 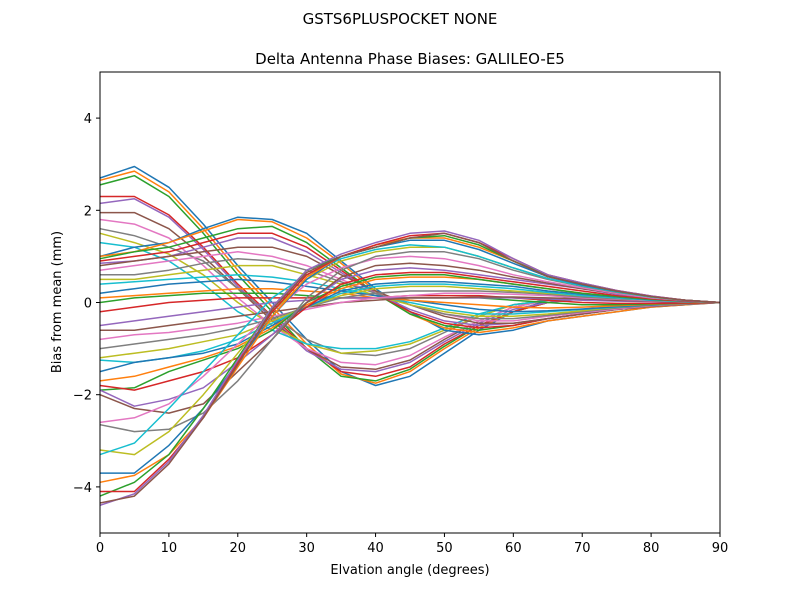 I want to click on y-tick-label: 0, so click(x=88, y=304).